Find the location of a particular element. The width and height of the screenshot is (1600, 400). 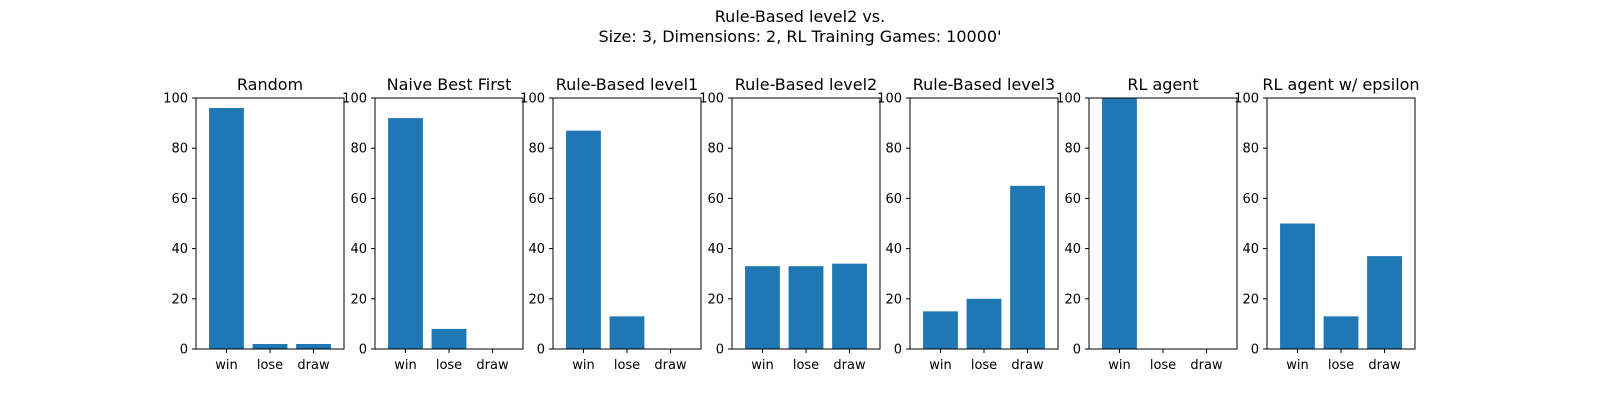

figure-title-line1: Rule-Based level2 vs. is located at coordinates (800, 16).